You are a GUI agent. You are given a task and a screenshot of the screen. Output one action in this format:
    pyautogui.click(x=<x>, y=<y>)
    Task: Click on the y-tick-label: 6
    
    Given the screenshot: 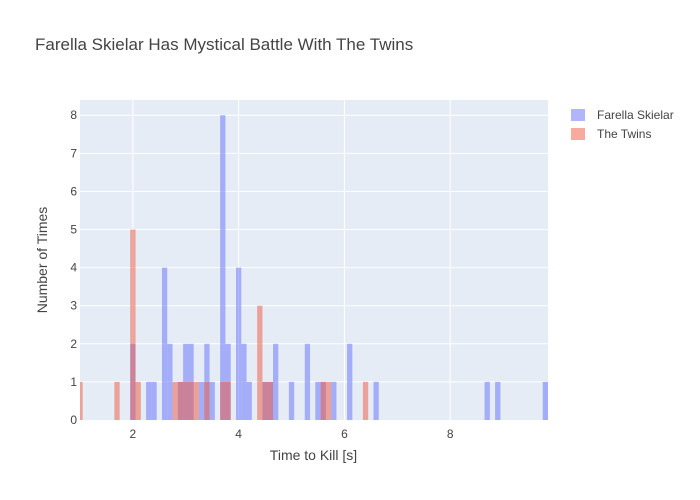 What is the action you would take?
    pyautogui.click(x=73, y=191)
    